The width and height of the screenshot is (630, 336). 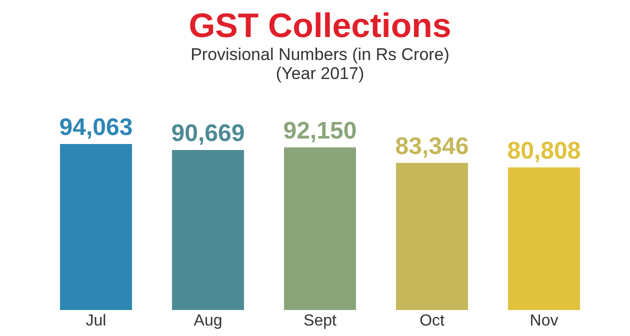 I want to click on text: (Year 2017), so click(x=320, y=73).